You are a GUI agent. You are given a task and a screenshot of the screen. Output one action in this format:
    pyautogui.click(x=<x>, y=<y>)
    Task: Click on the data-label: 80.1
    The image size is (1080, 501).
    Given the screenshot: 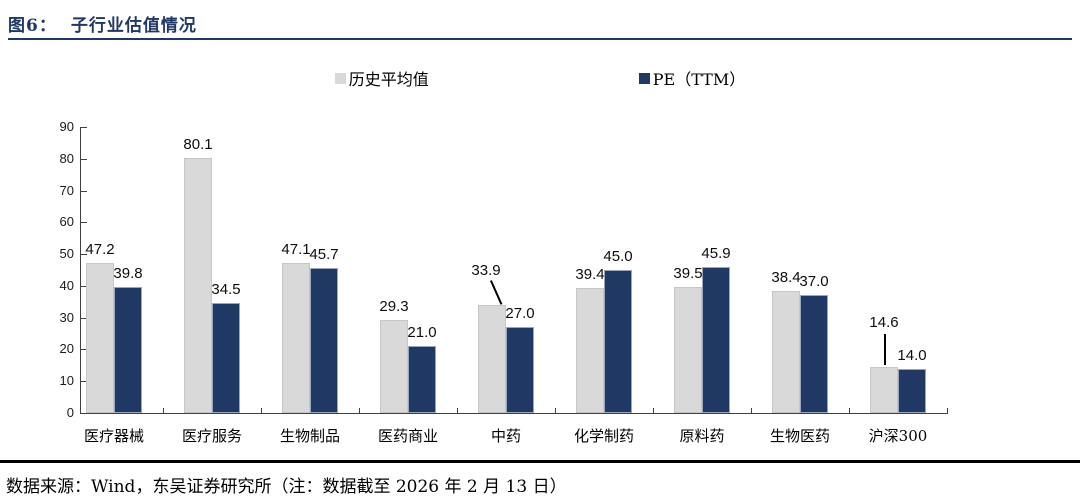 What is the action you would take?
    pyautogui.click(x=198, y=145)
    